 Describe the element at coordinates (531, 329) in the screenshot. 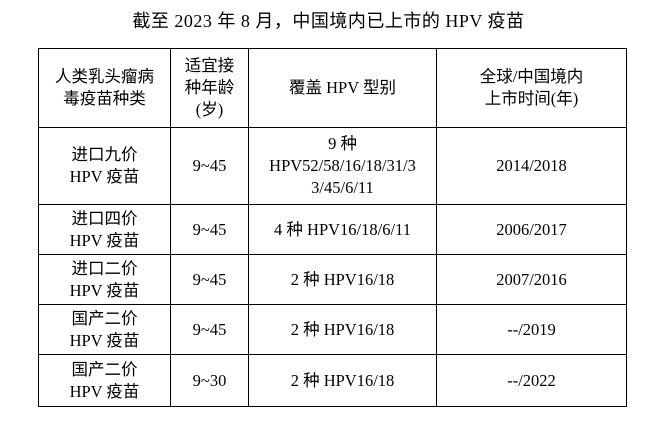

I see `cell-launch: --/2019` at that location.